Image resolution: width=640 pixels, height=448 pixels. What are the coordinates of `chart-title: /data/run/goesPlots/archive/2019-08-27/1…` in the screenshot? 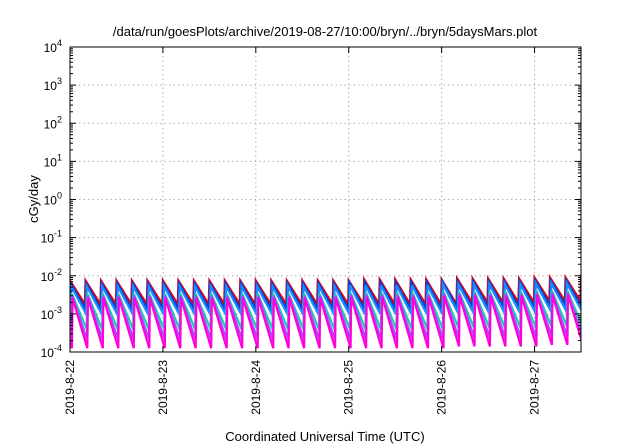 It's located at (325, 31).